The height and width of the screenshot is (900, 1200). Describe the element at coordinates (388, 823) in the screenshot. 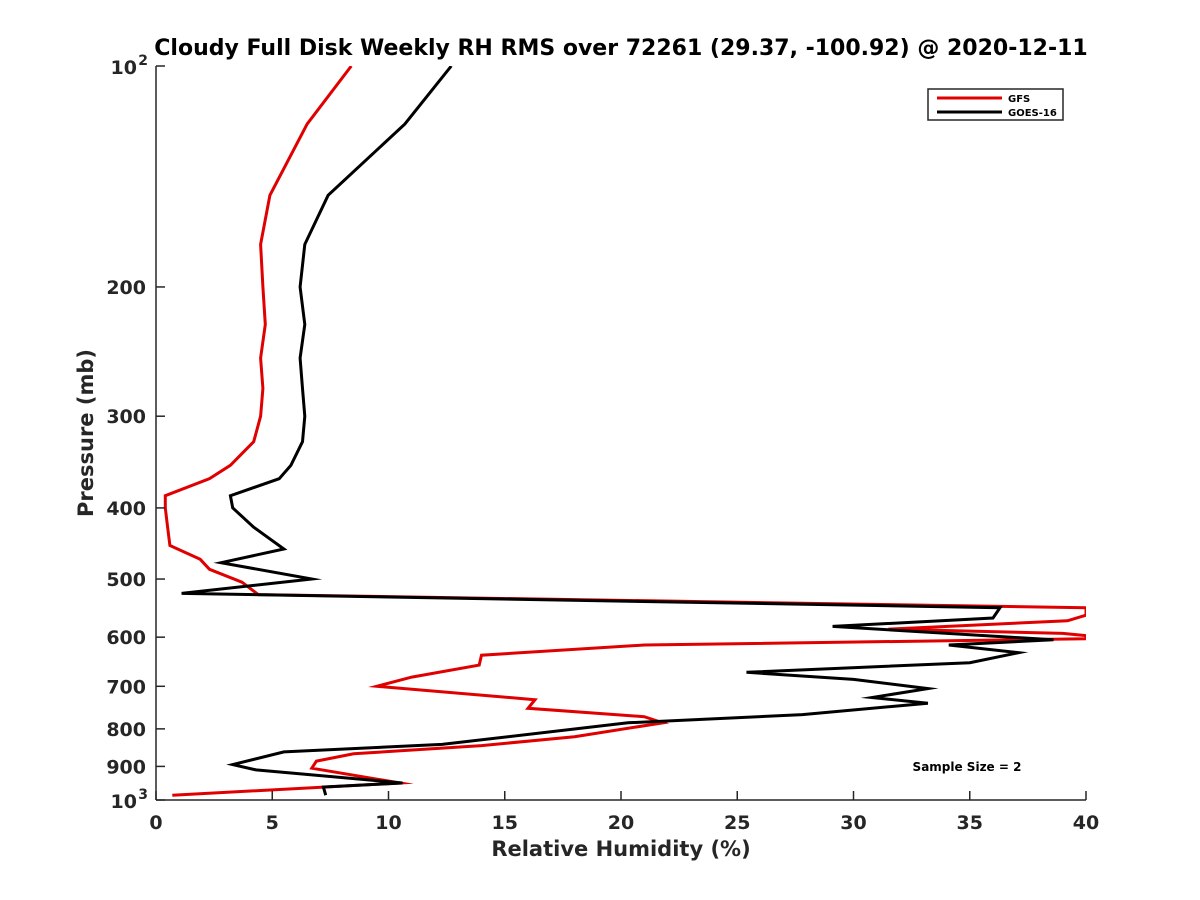

I see `x-tick-label: 10` at that location.